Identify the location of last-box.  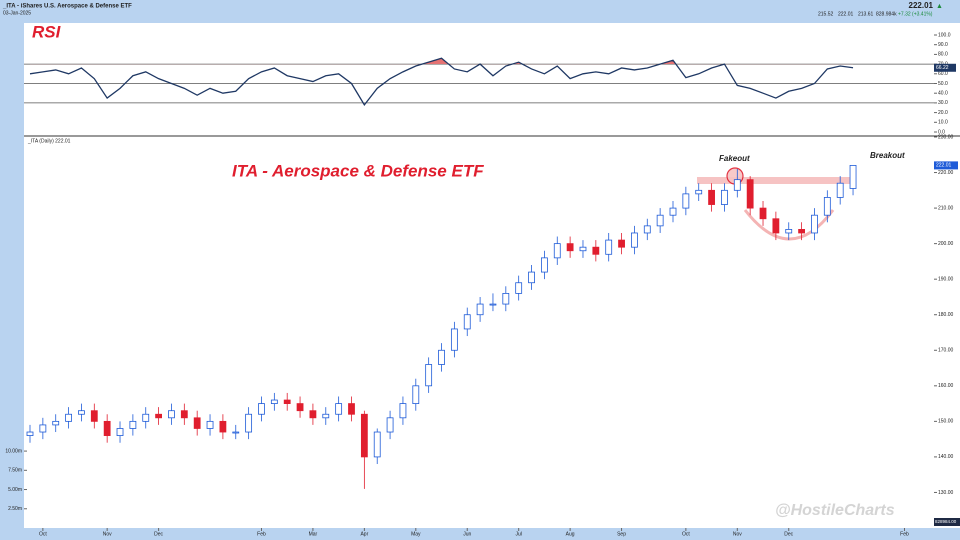
(945, 67).